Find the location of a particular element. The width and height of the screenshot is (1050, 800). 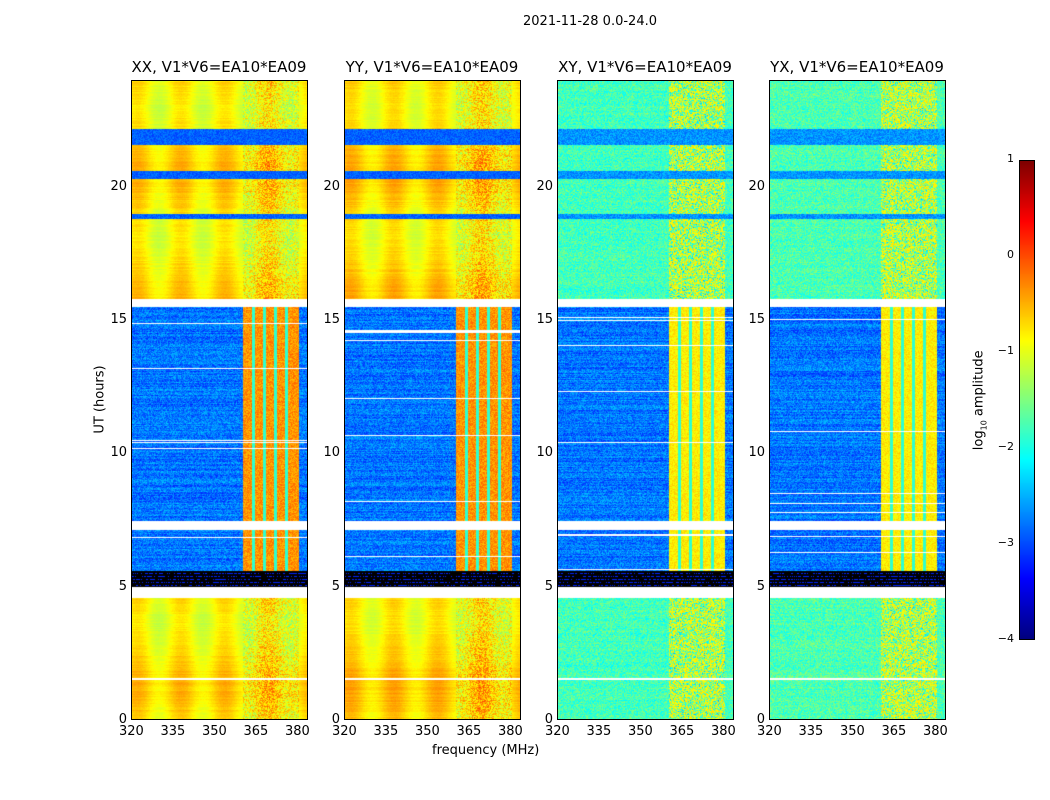

colorbar is located at coordinates (1027, 400).